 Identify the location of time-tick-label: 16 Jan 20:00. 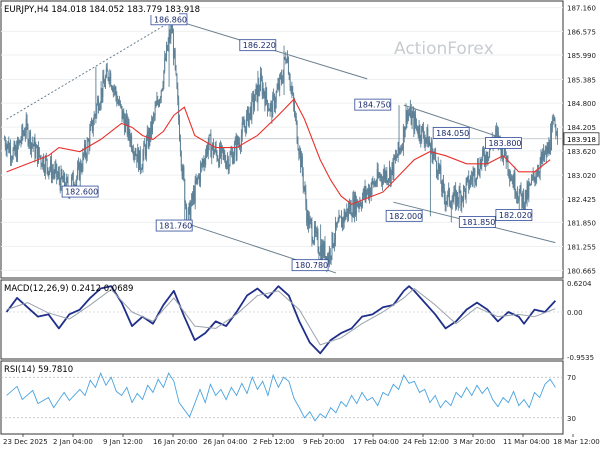
(175, 442).